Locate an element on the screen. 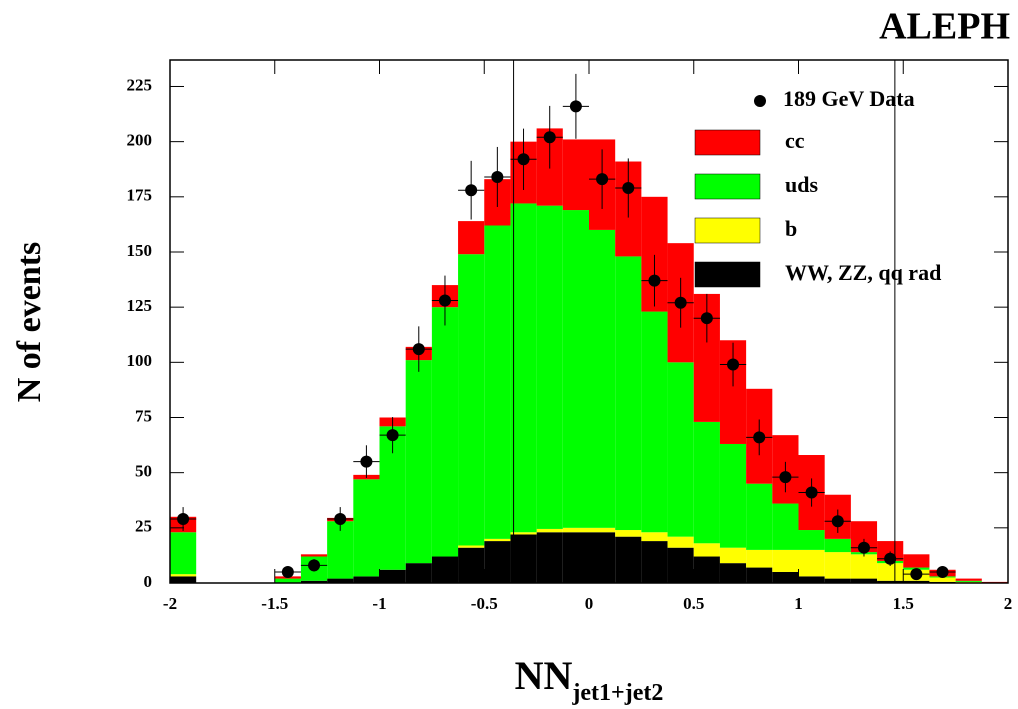 This screenshot has height=709, width=1018. x-tick-label: 1.5 is located at coordinates (903, 603).